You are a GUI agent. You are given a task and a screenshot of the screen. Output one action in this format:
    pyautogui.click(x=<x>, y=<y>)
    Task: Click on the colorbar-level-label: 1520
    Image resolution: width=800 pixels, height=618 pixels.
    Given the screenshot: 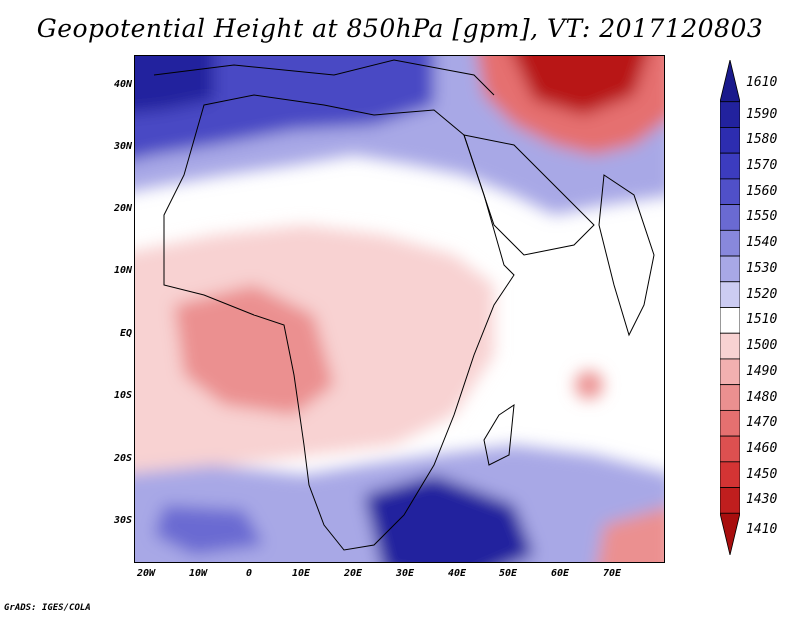 What is the action you would take?
    pyautogui.click(x=762, y=294)
    